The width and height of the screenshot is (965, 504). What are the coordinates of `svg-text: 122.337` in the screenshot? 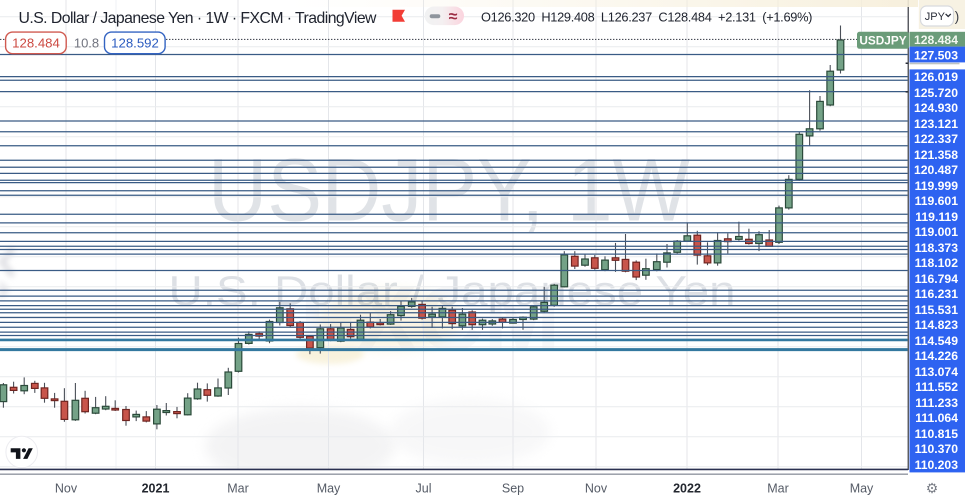 It's located at (936, 139).